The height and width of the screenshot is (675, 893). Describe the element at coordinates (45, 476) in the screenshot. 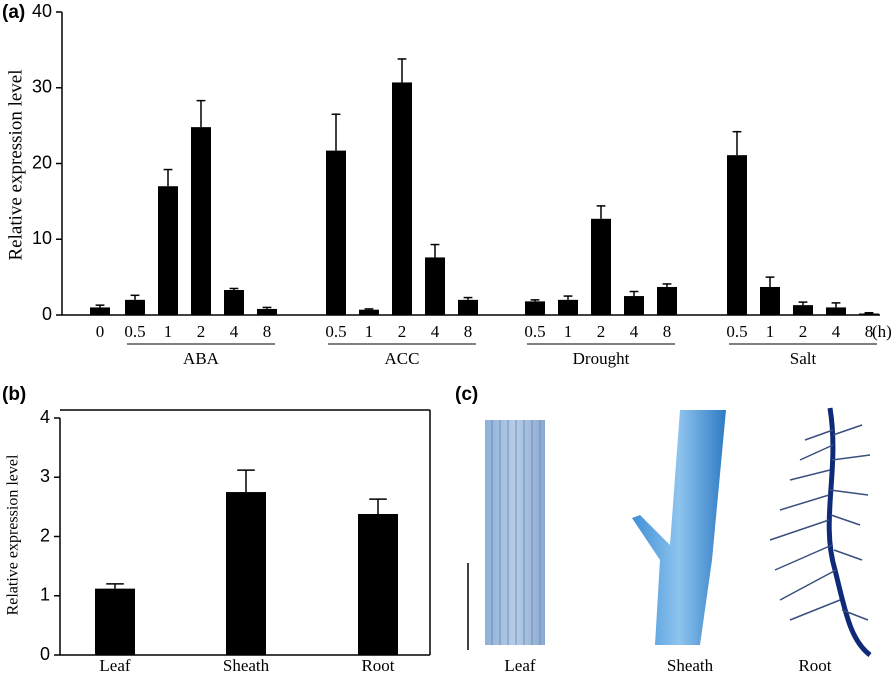

I see `y-tick-label: 3` at that location.